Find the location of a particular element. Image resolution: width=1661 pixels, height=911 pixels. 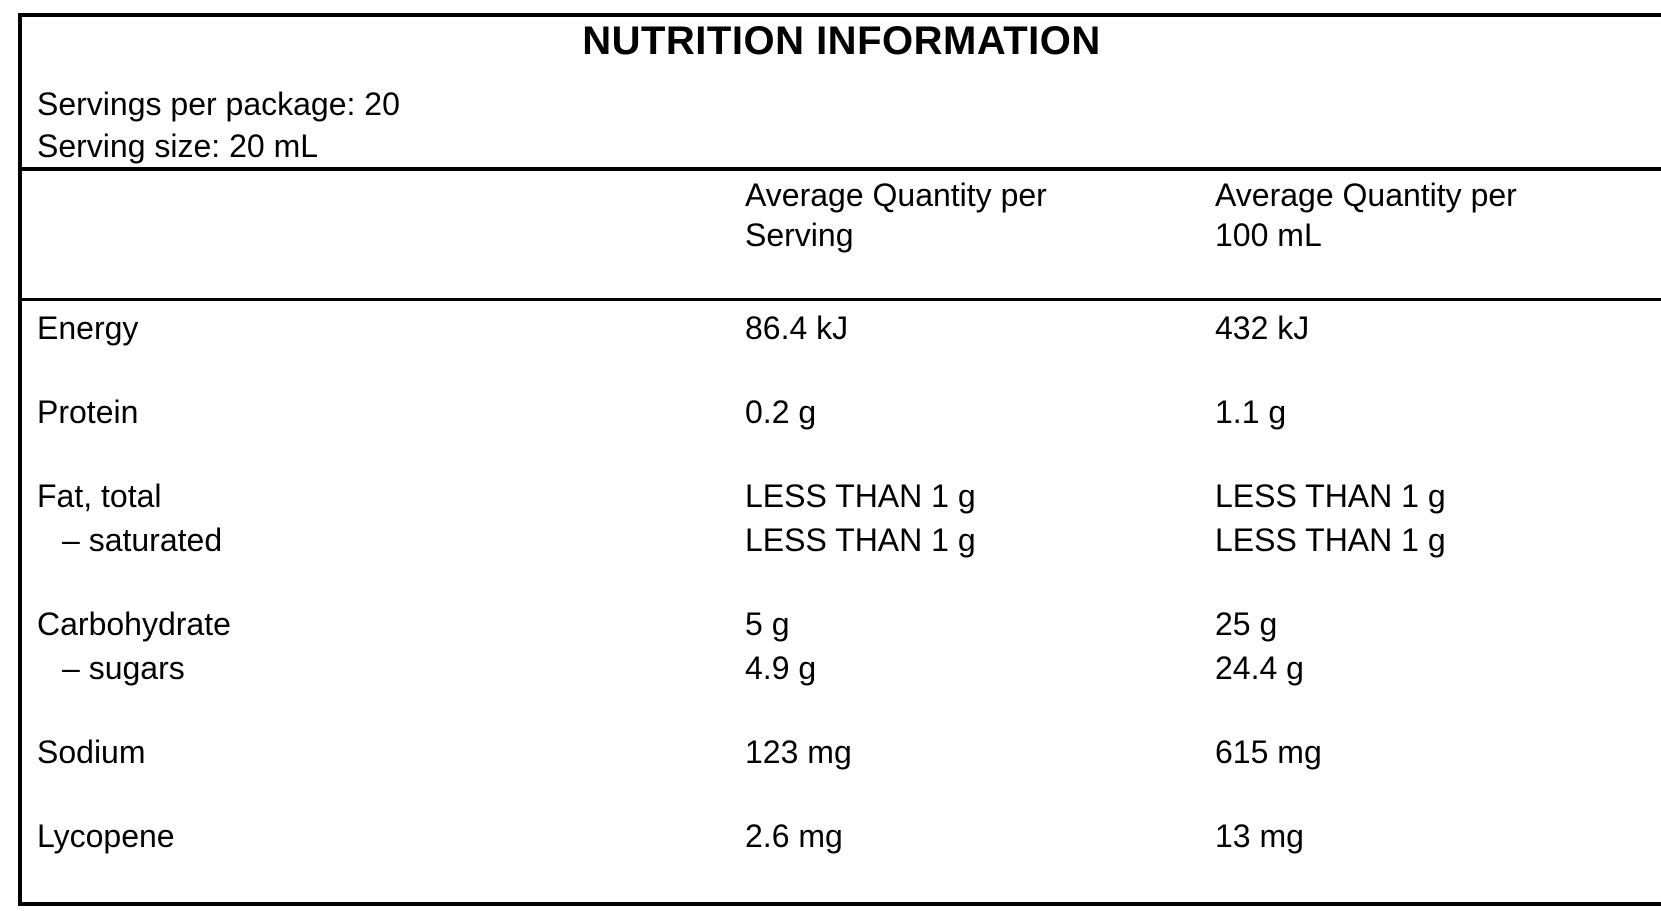

nutrient-row-protein: Protein 0.2 g 1.1 g is located at coordinates (841, 412).